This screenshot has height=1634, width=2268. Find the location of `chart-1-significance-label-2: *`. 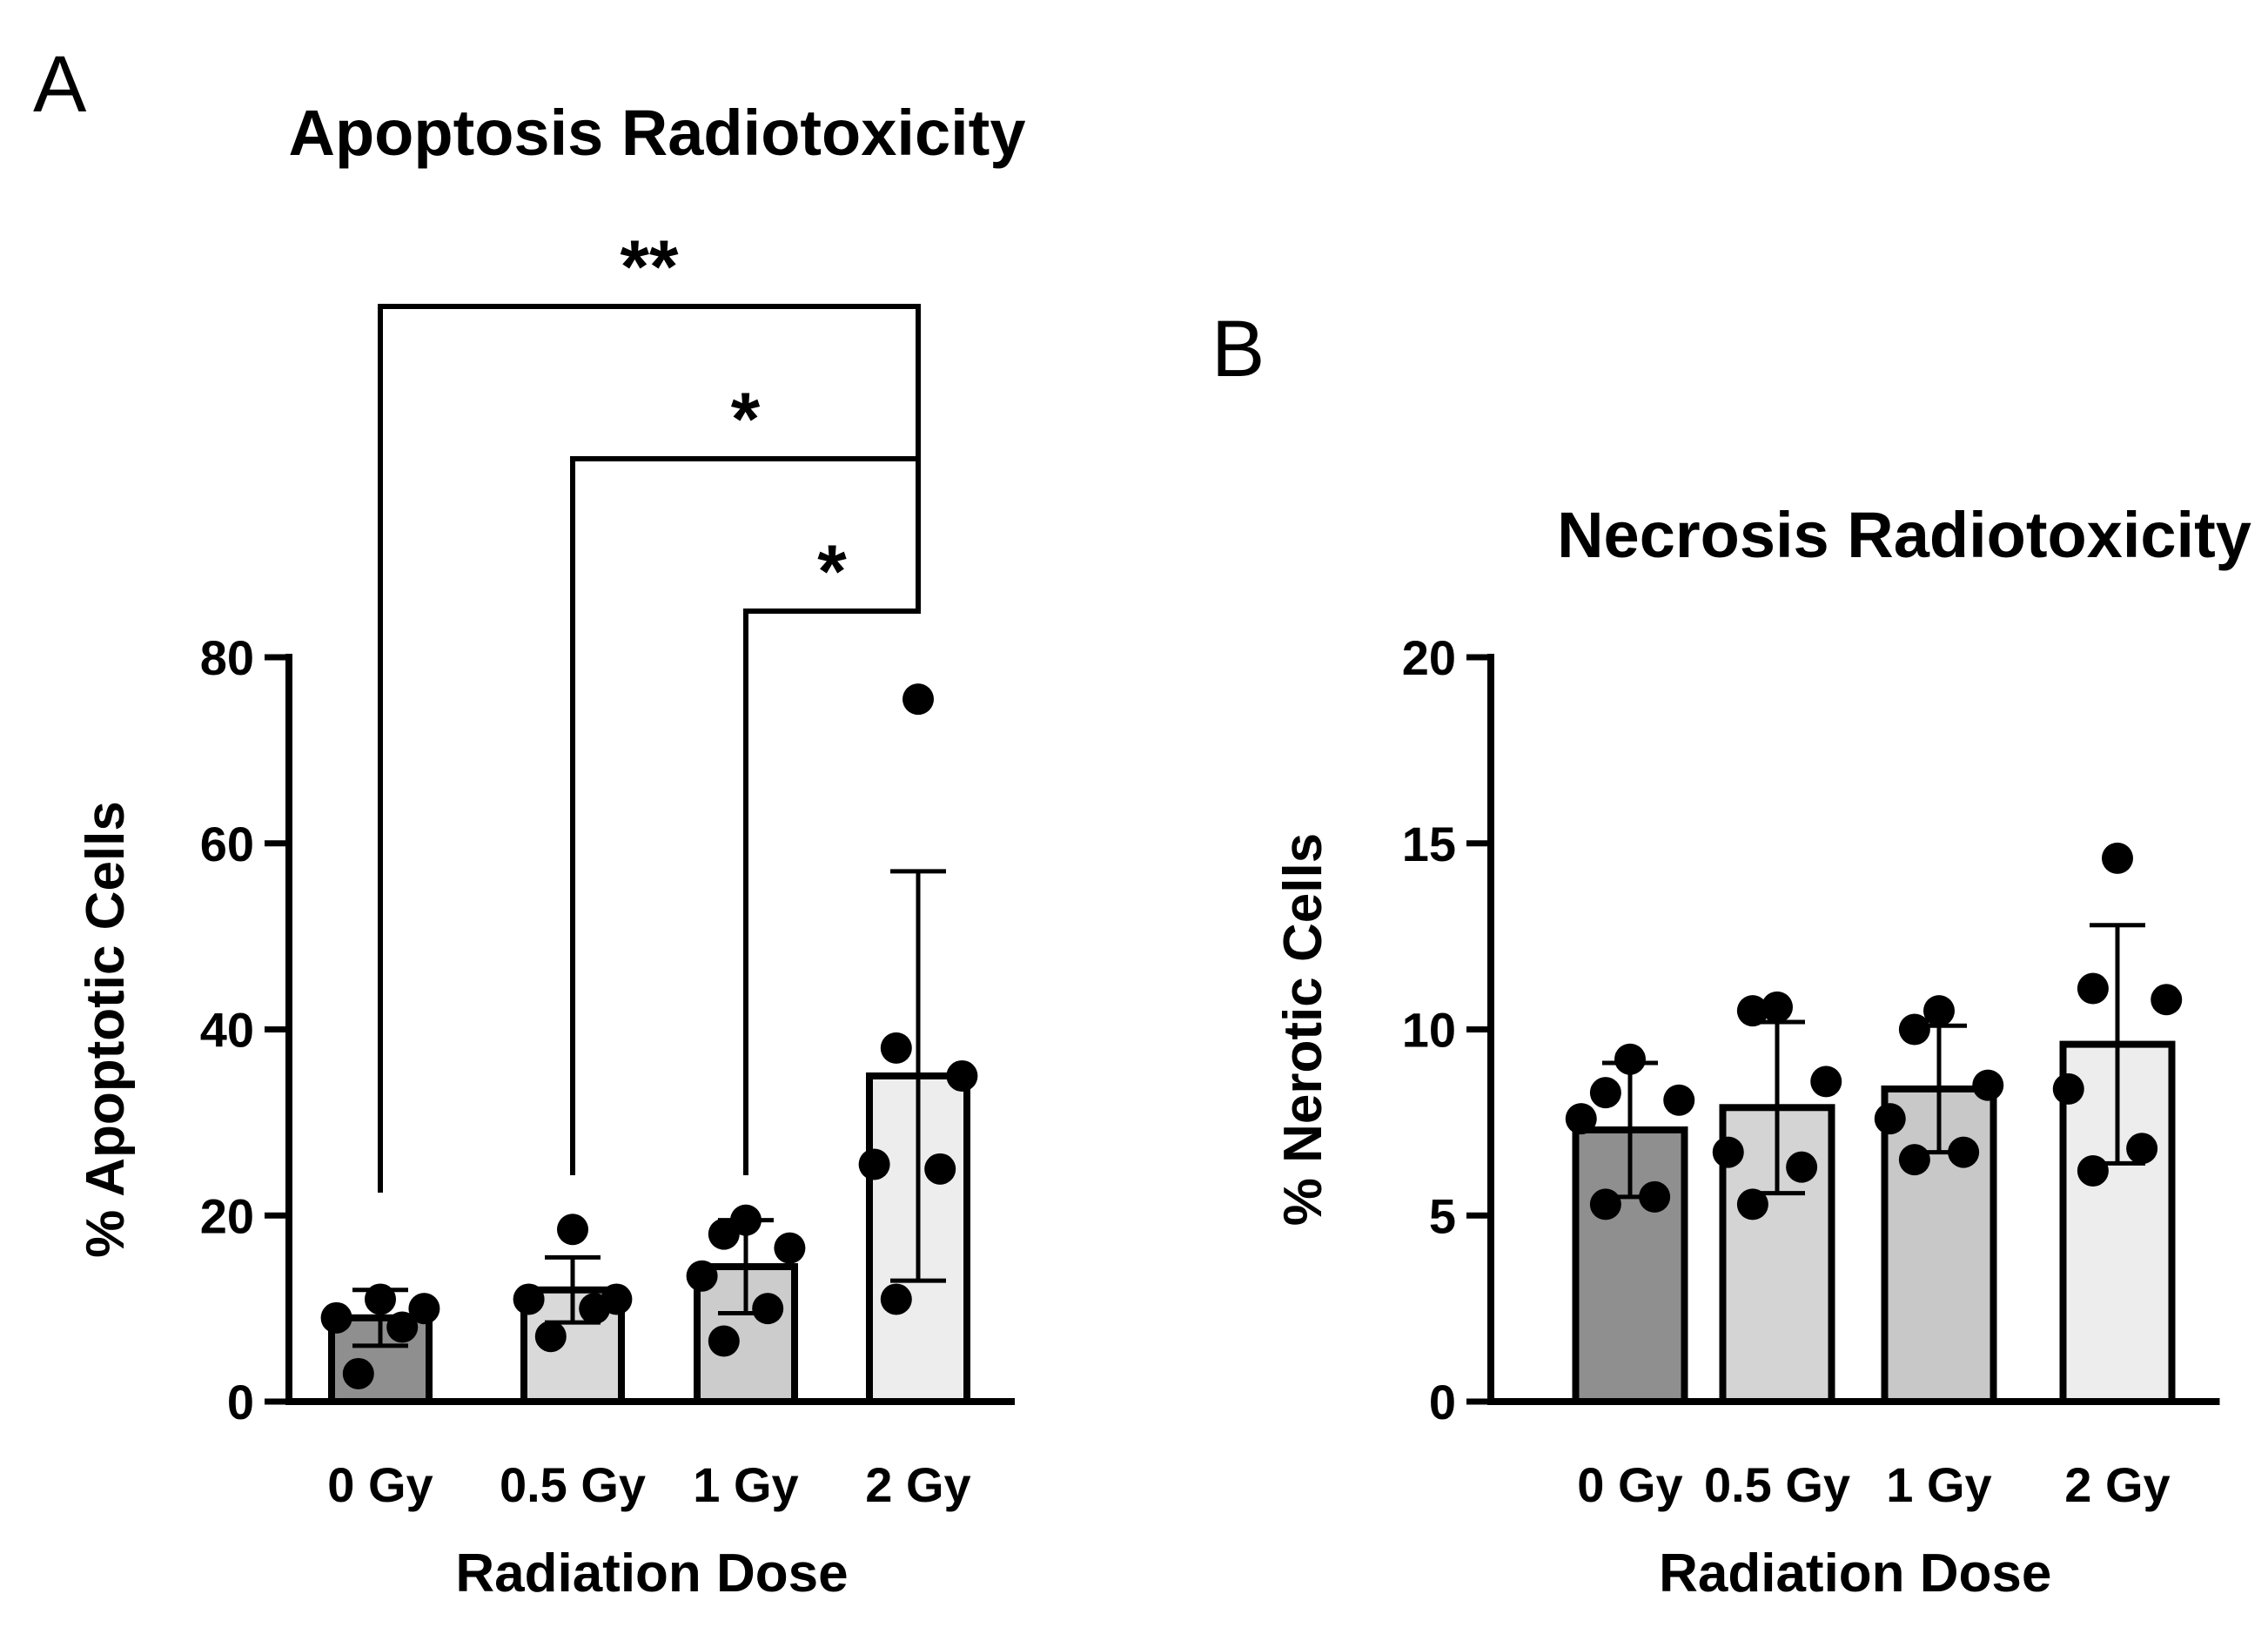

chart-1-significance-label-2: * is located at coordinates (746, 419).